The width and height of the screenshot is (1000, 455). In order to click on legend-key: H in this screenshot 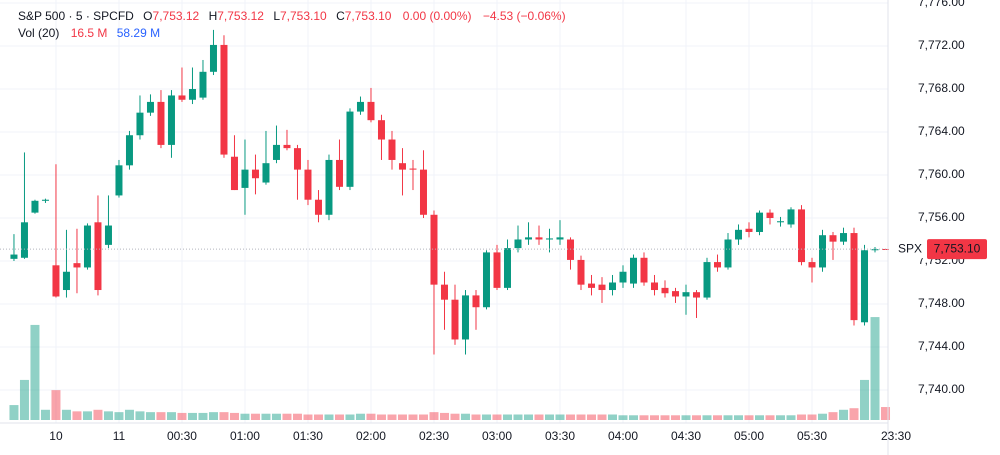, I will do `click(213, 16)`.